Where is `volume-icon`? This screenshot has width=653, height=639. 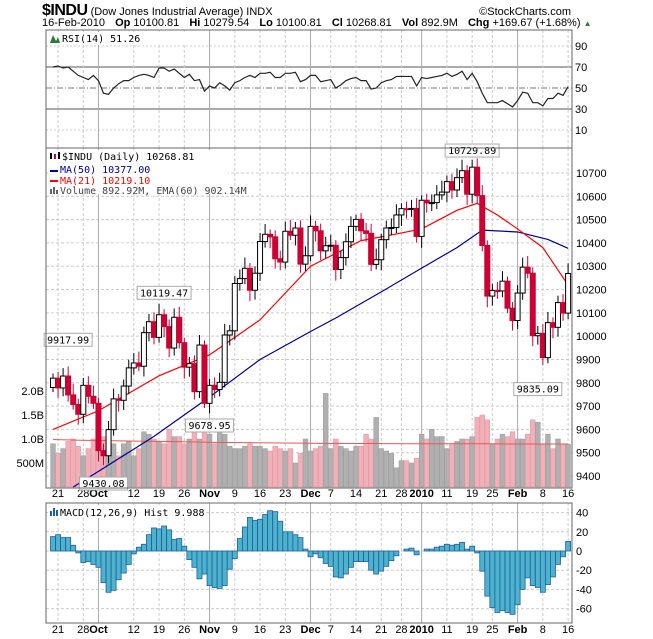
volume-icon is located at coordinates (54, 190).